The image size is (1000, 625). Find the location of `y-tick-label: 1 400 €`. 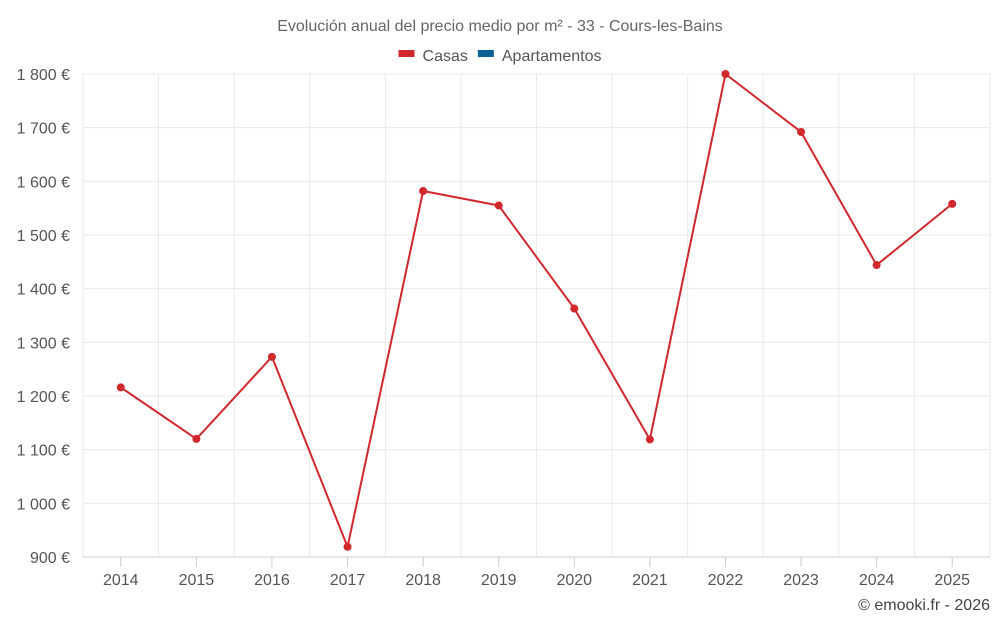

y-tick-label: 1 400 € is located at coordinates (43, 290).